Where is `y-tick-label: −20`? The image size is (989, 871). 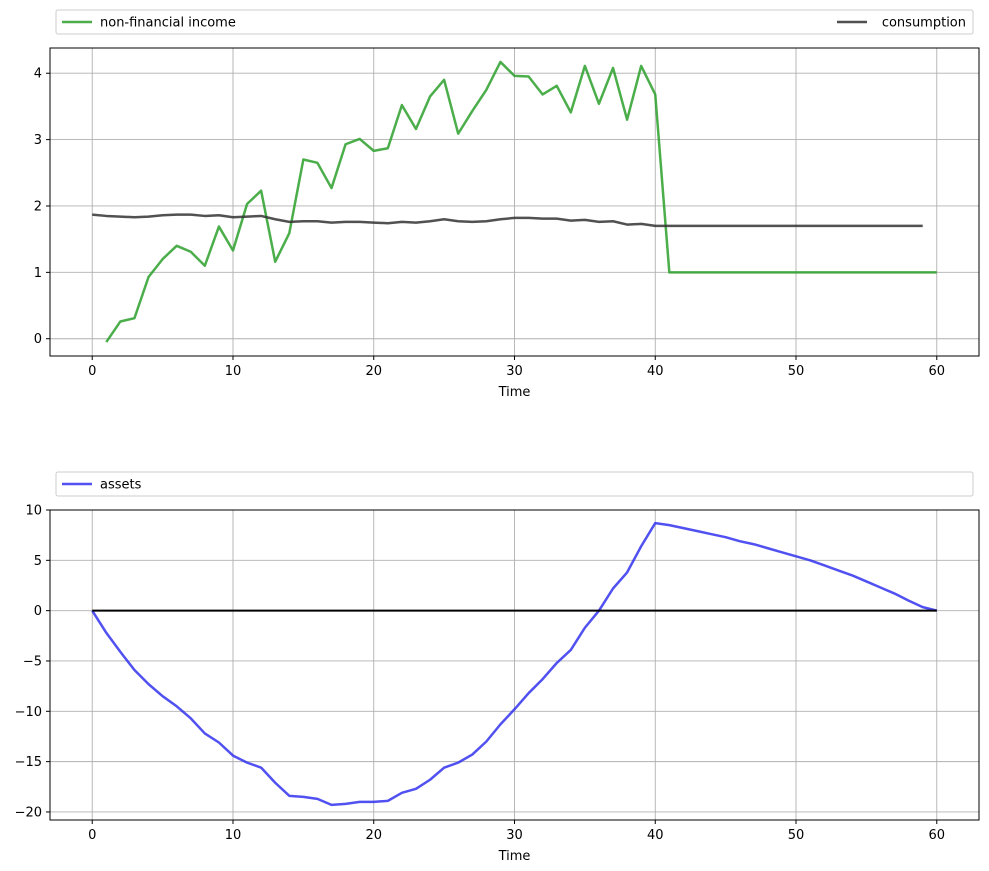 y-tick-label: −20 is located at coordinates (28, 812).